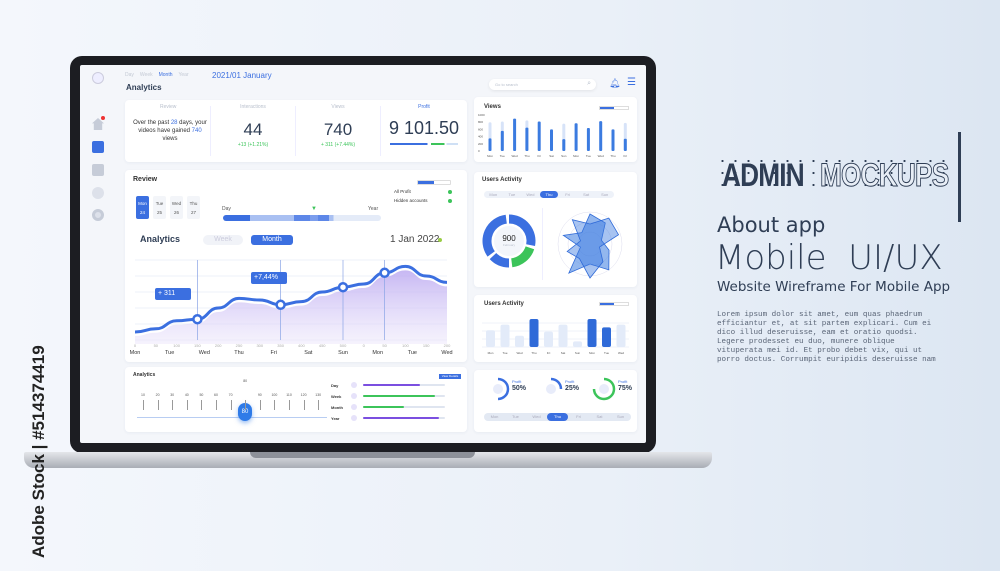 Image resolution: width=1000 pixels, height=571 pixels. What do you see at coordinates (98, 215) in the screenshot?
I see `gear-icon` at bounding box center [98, 215].